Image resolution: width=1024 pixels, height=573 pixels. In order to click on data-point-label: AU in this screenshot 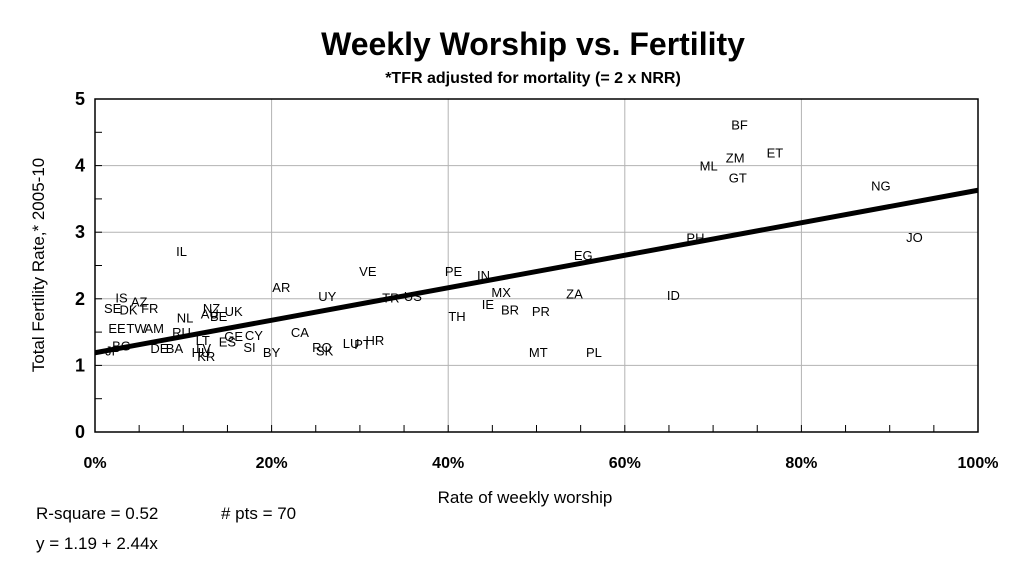, I will do `click(210, 313)`.